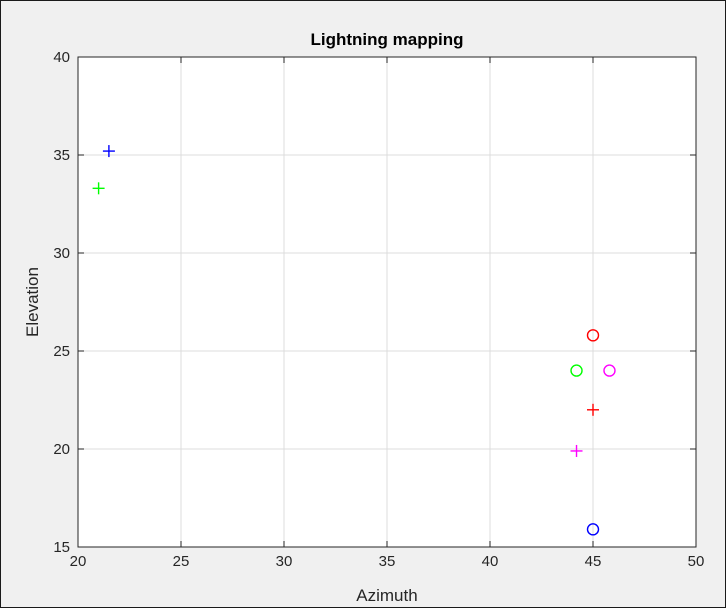  What do you see at coordinates (490, 561) in the screenshot?
I see `x-tick-label: 40` at bounding box center [490, 561].